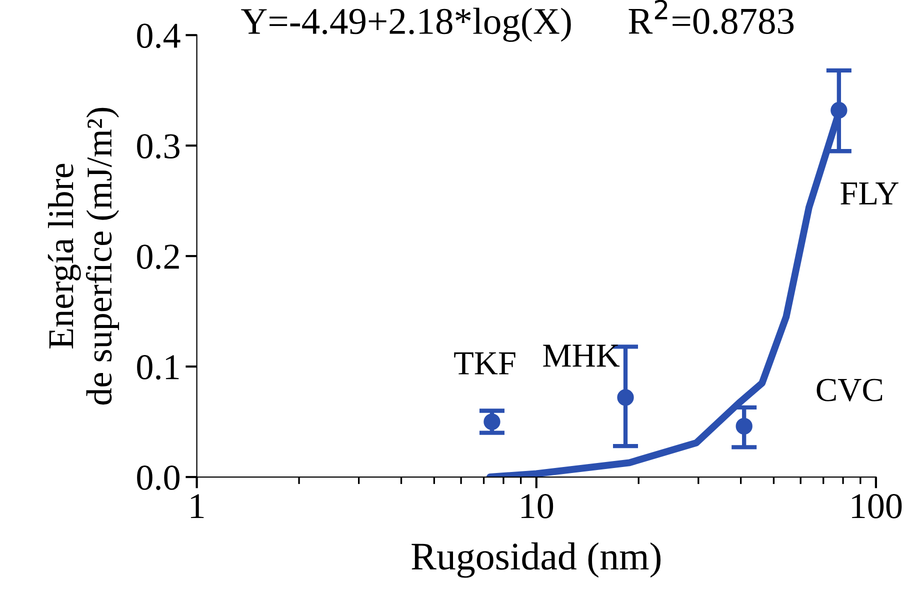 Image resolution: width=924 pixels, height=598 pixels. What do you see at coordinates (877, 506) in the screenshot?
I see `x-tick-label: 100` at bounding box center [877, 506].